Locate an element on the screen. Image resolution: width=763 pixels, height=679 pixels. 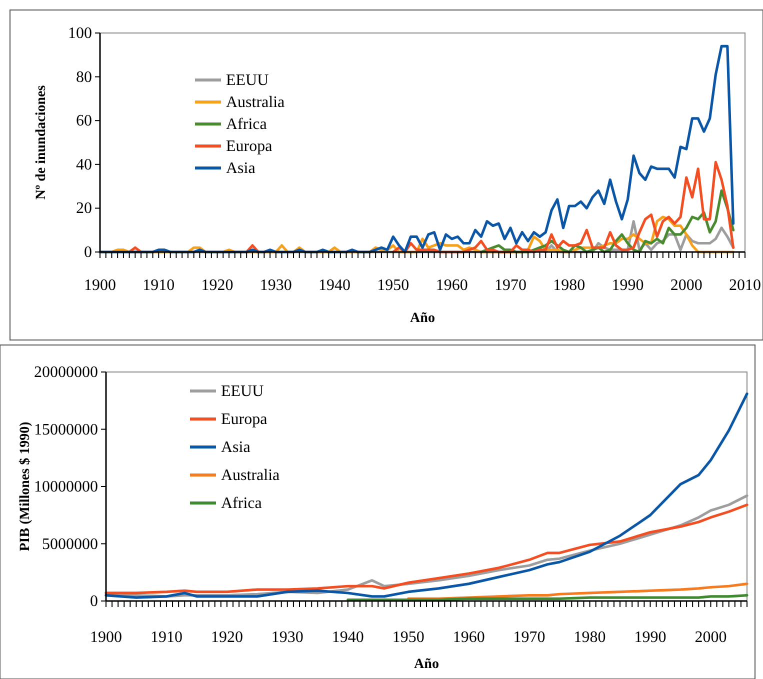
y-tick-label: 20 is located at coordinates (84, 209).